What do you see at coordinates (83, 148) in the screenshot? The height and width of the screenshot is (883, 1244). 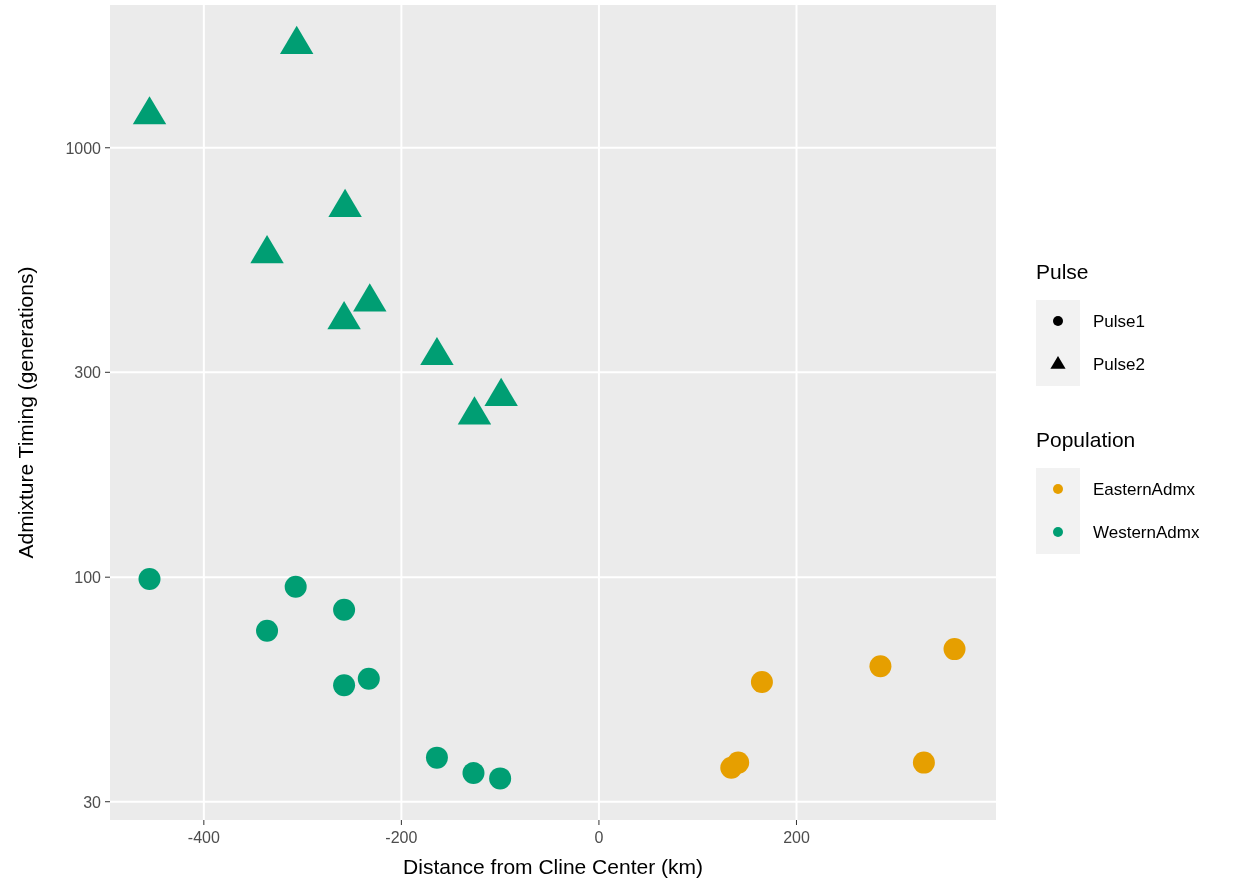 I see `y-tick-label: 1000` at bounding box center [83, 148].